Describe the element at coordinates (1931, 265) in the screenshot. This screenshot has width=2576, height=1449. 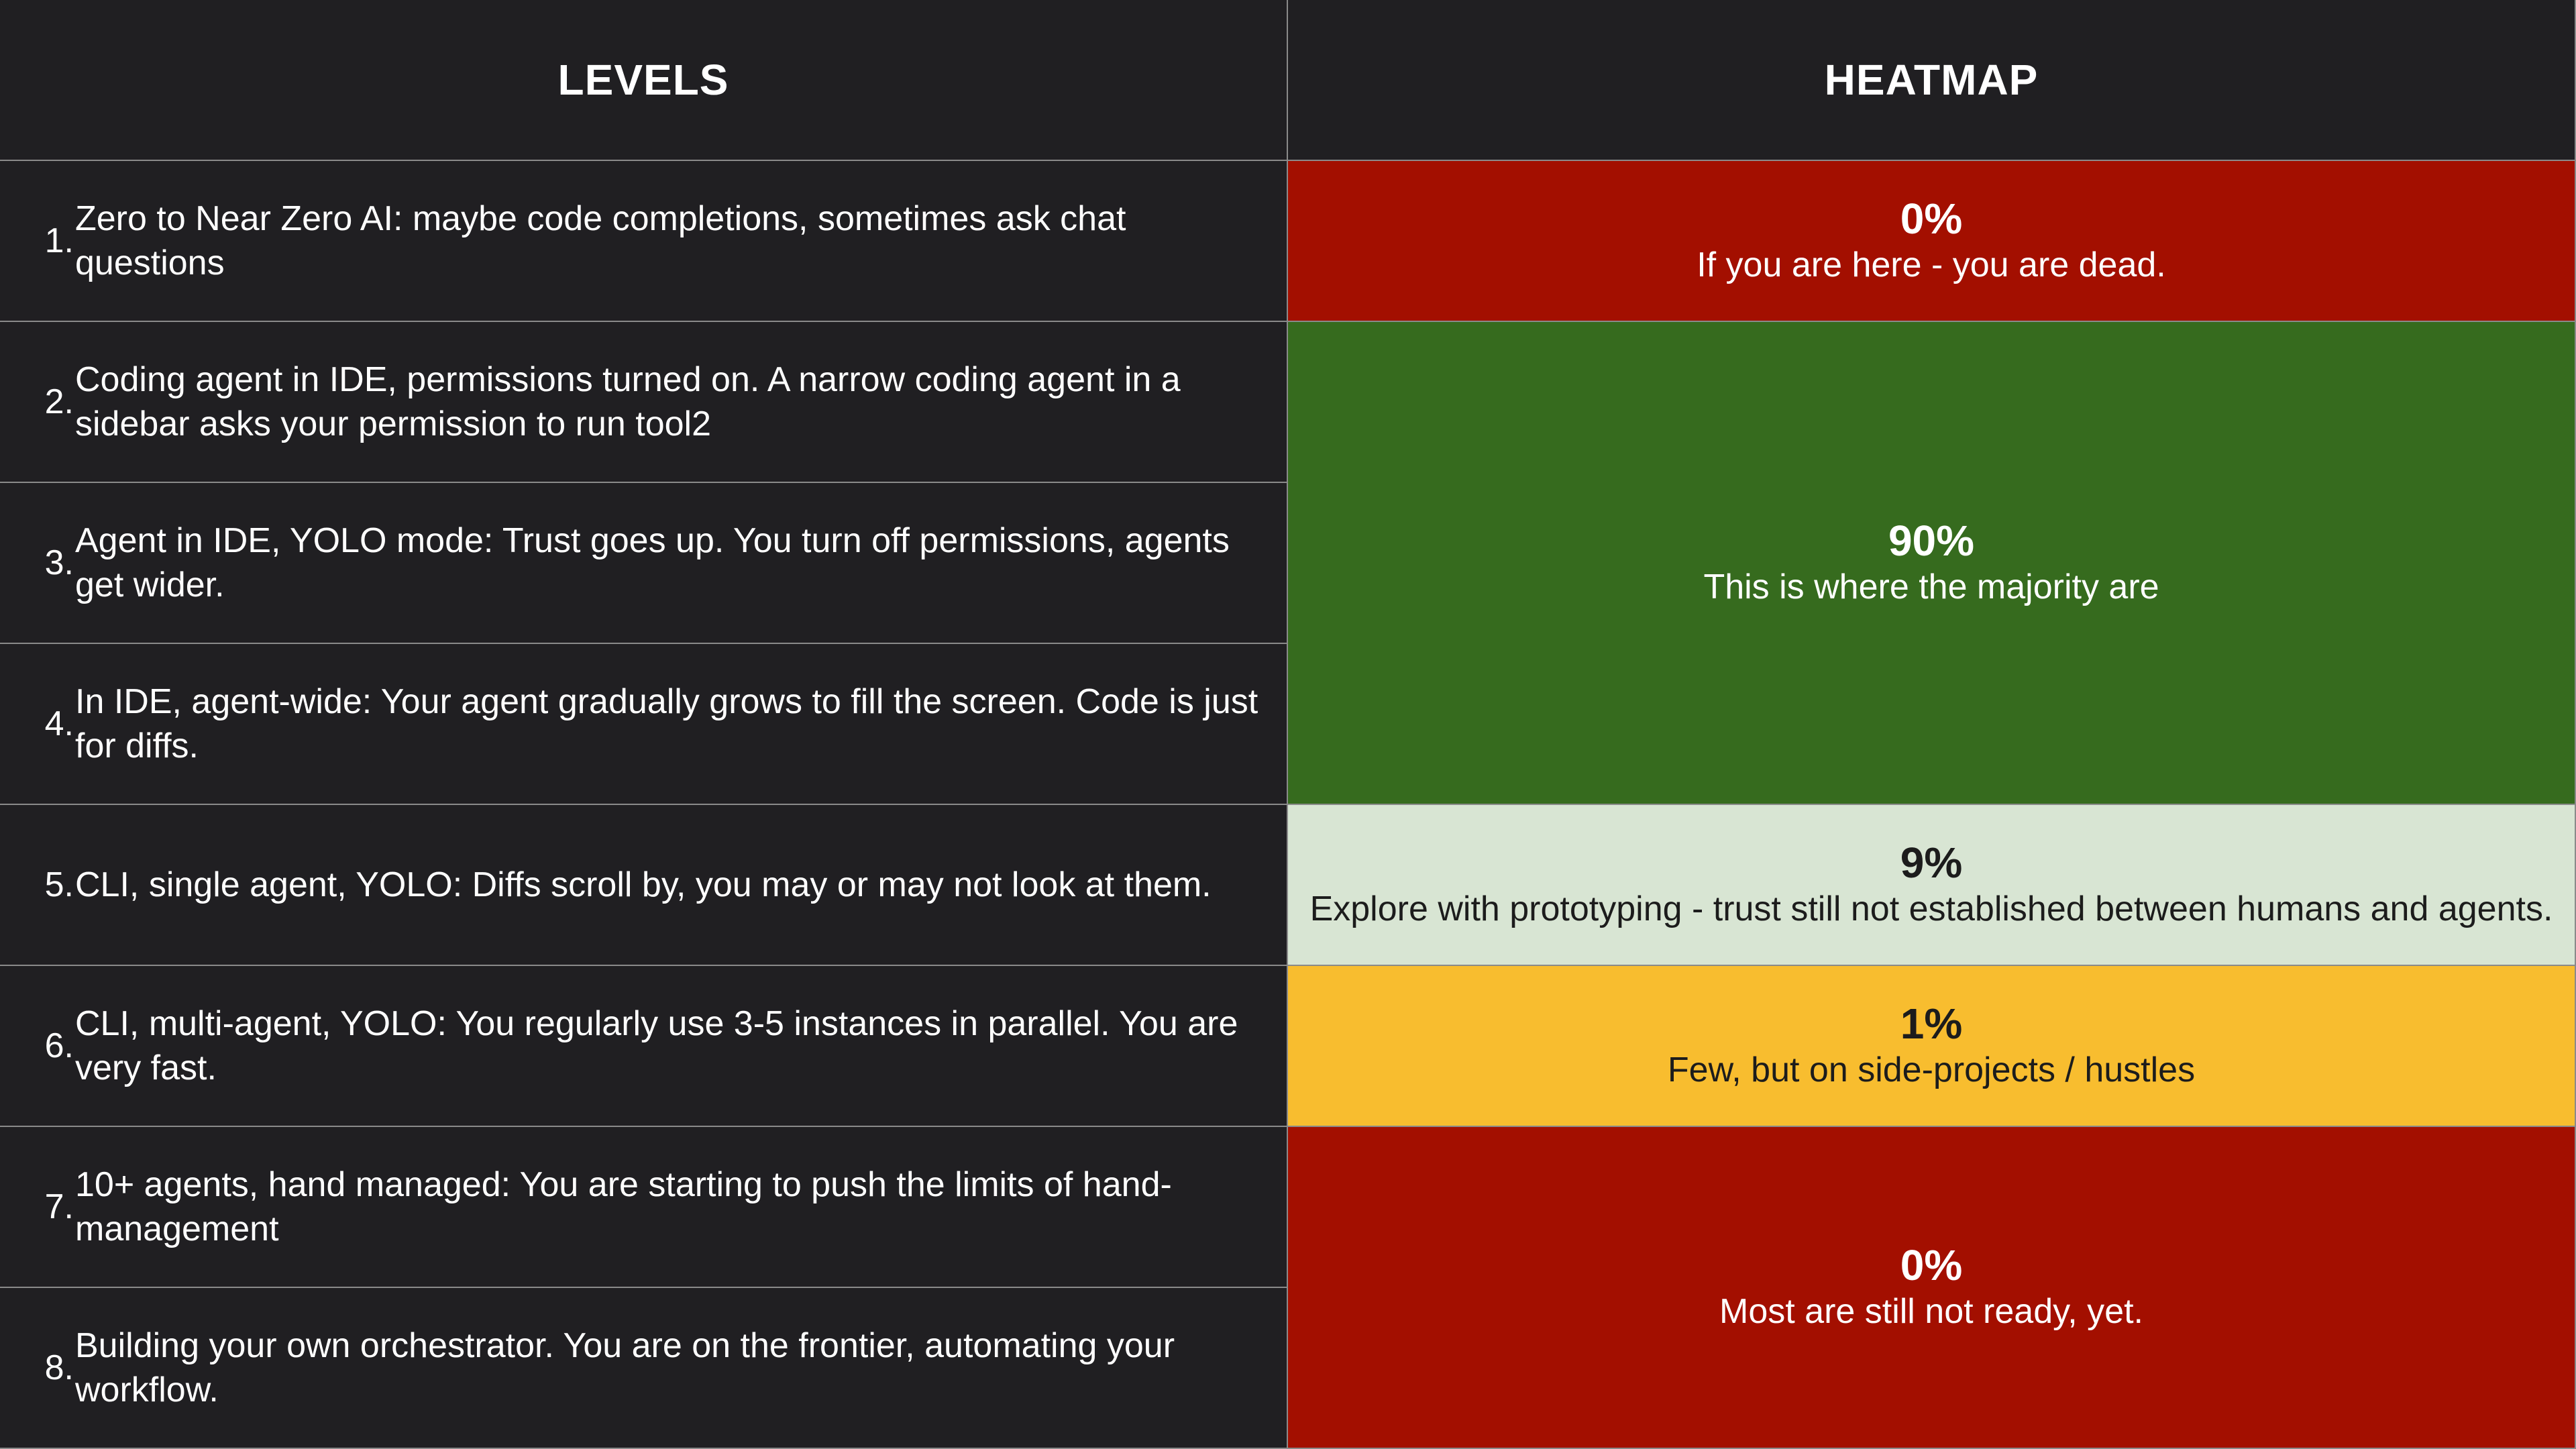
I see `heatmap-description: If you are here - you are dead.` at that location.